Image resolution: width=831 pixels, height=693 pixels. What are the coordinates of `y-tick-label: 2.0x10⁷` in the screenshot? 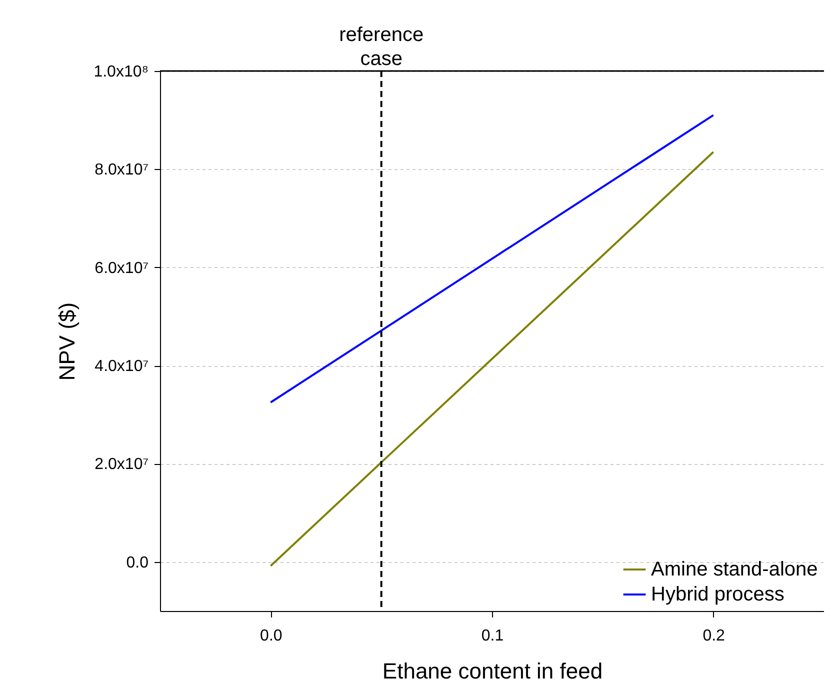 It's located at (121, 465).